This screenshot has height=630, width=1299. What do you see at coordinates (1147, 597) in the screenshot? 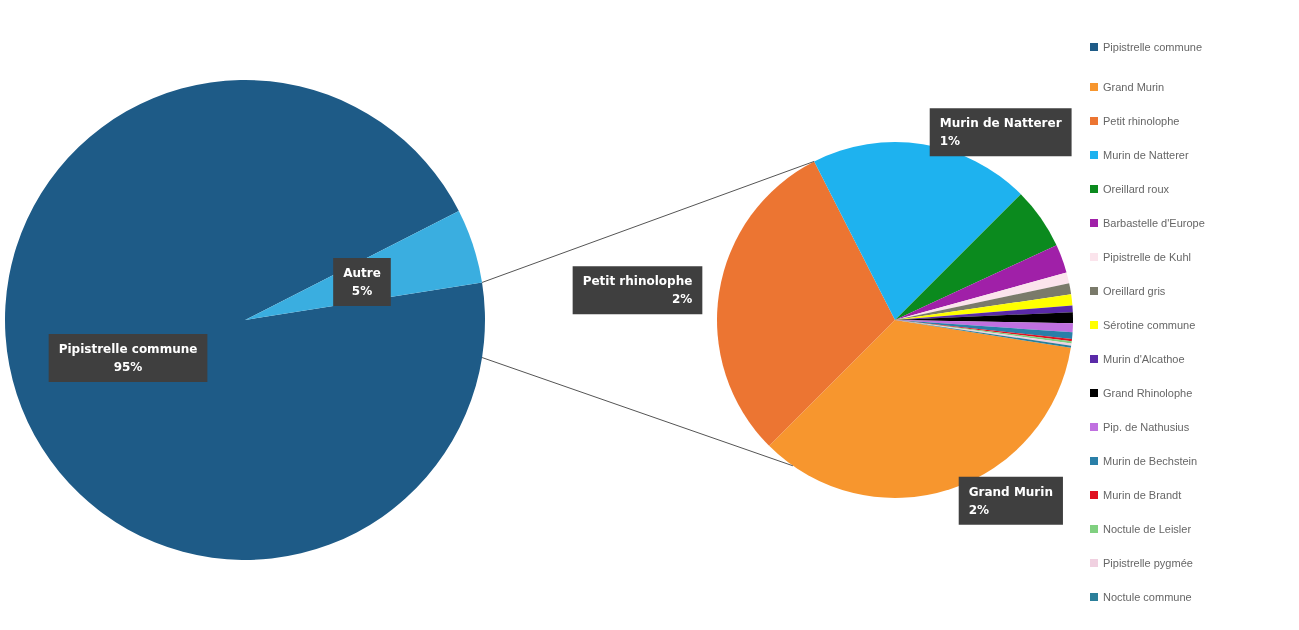
I see `legend-label: Noctule commune` at bounding box center [1147, 597].